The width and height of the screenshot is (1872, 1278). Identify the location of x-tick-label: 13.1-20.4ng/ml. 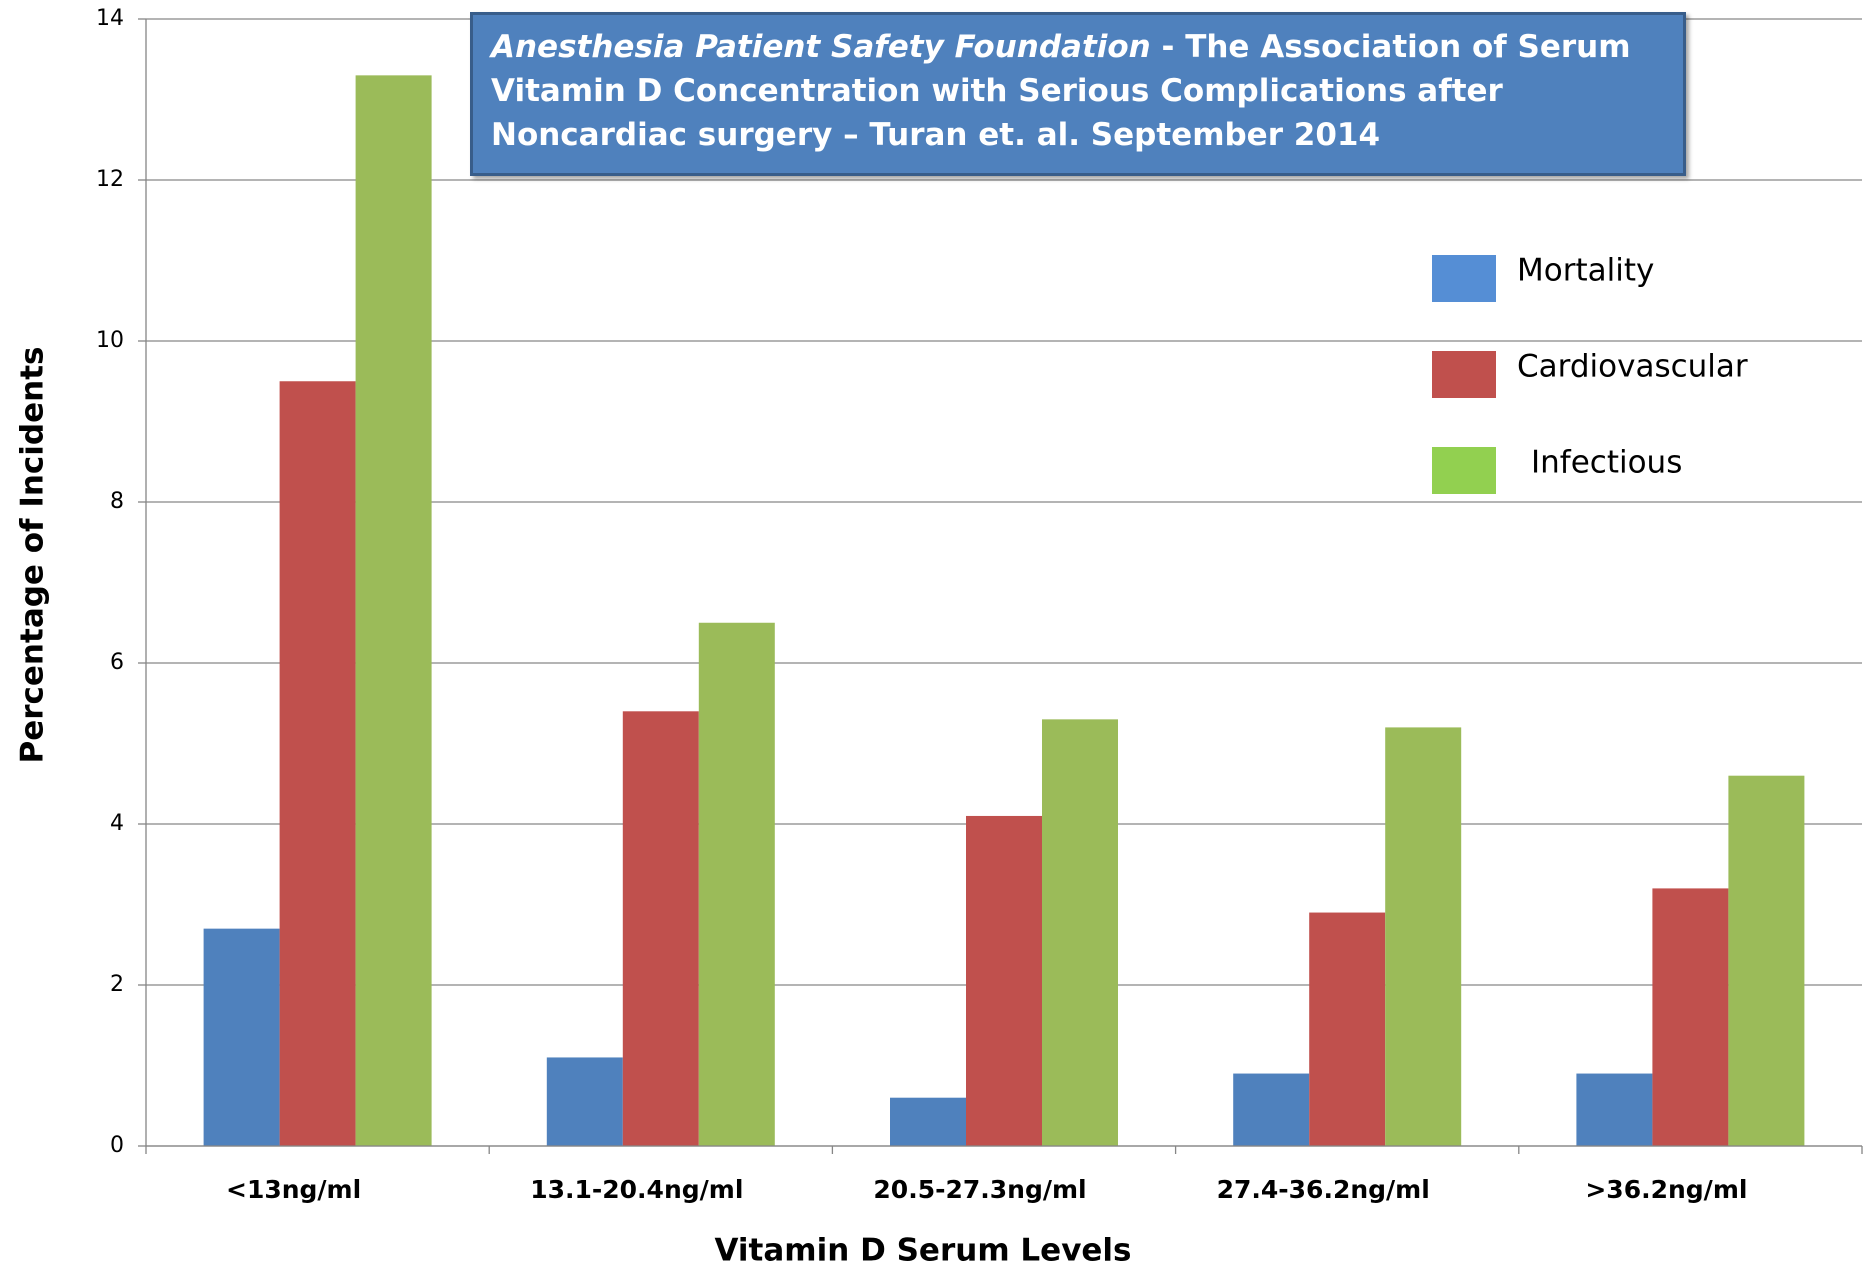
(636, 1189).